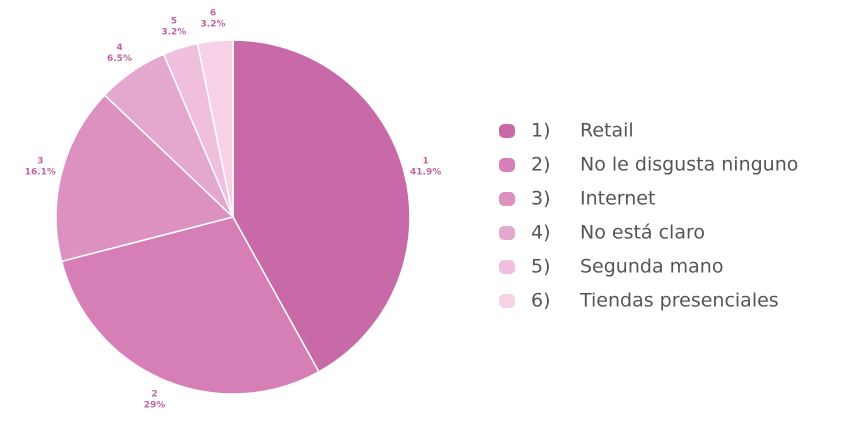  What do you see at coordinates (119, 48) in the screenshot?
I see `slice-number: 4` at bounding box center [119, 48].